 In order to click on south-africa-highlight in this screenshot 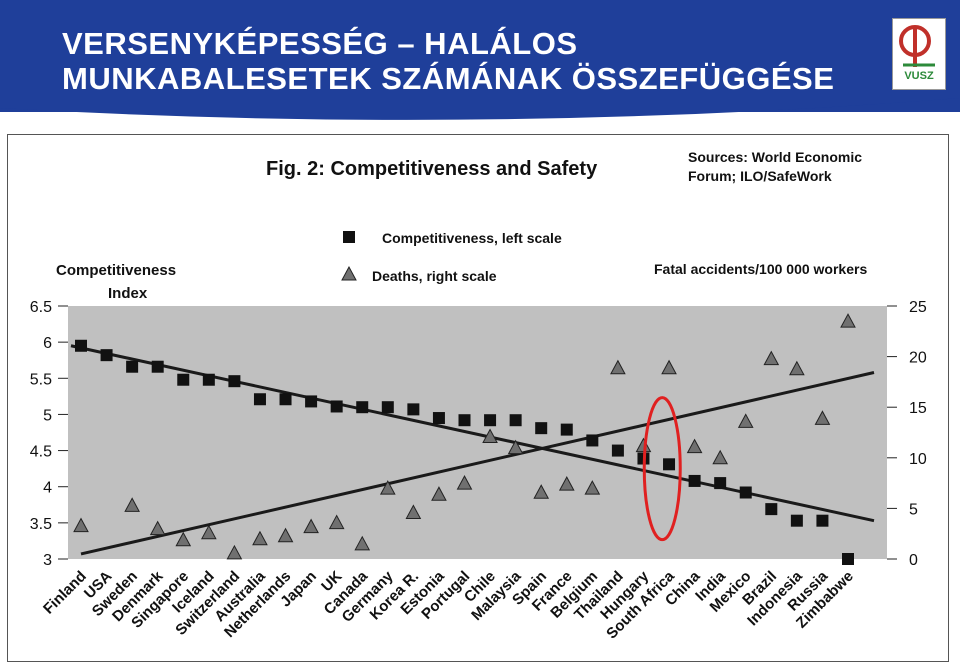, I will do `click(662, 469)`.